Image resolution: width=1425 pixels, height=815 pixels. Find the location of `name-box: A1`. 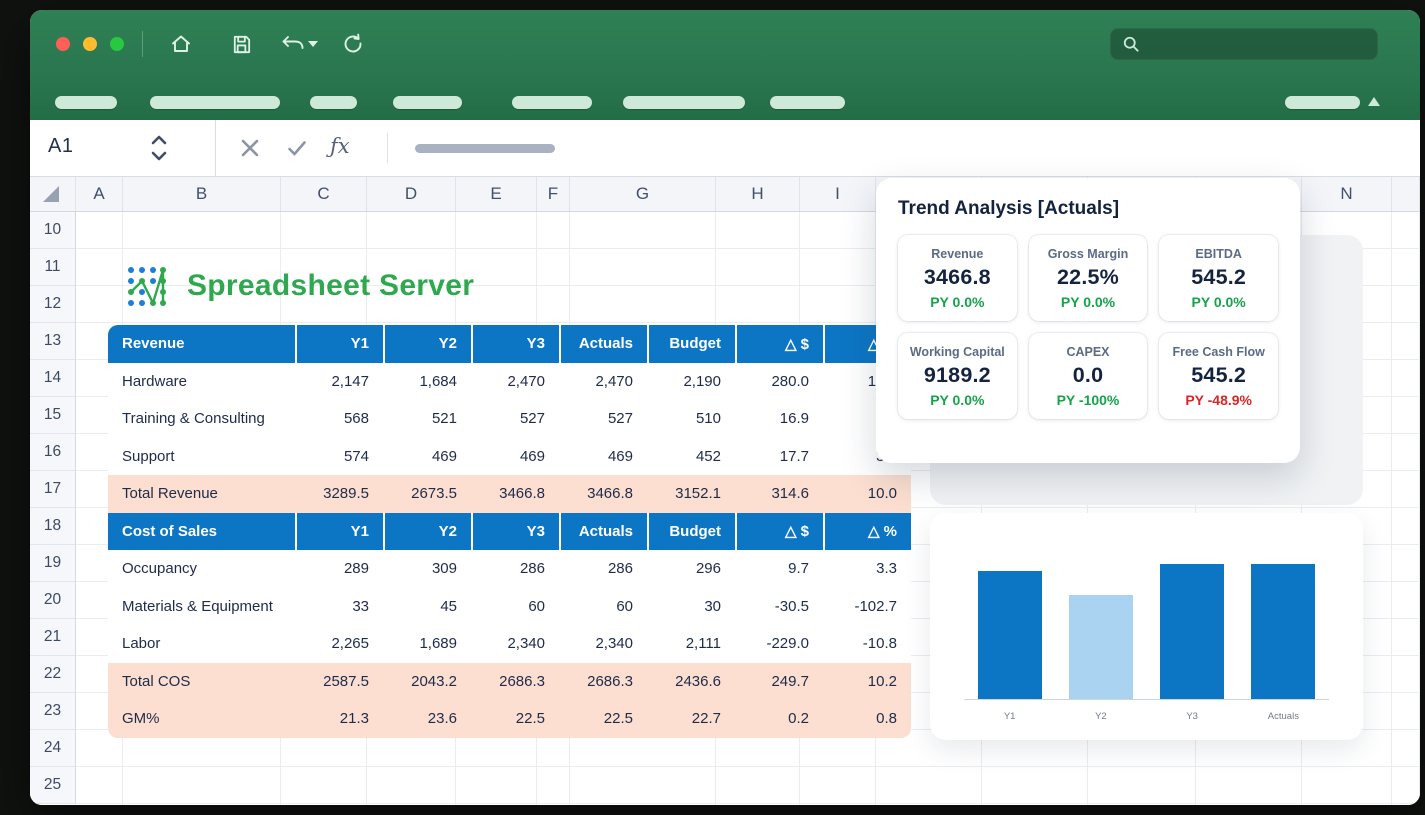

name-box: A1 is located at coordinates (123, 148).